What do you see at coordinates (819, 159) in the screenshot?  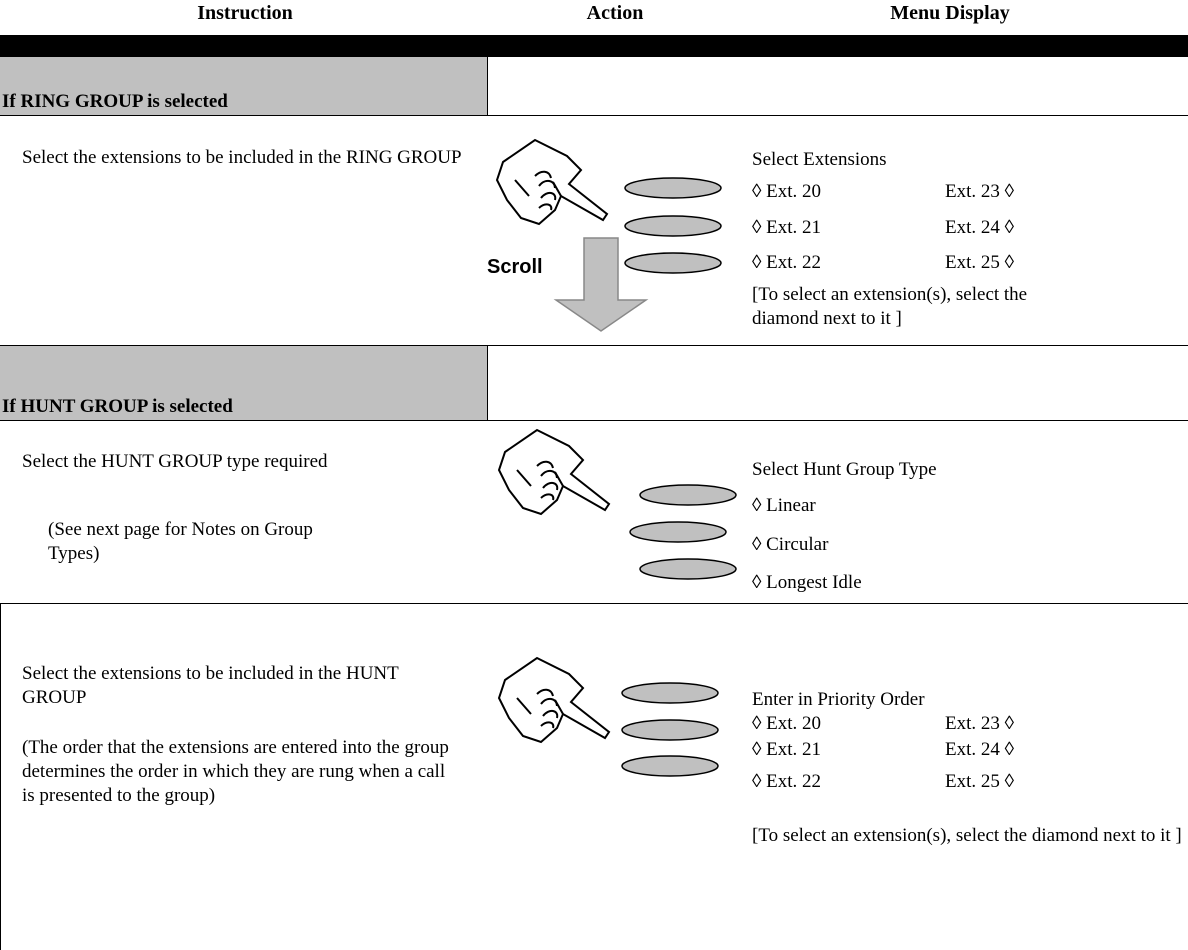 I see `menu-title: Select Extensions` at bounding box center [819, 159].